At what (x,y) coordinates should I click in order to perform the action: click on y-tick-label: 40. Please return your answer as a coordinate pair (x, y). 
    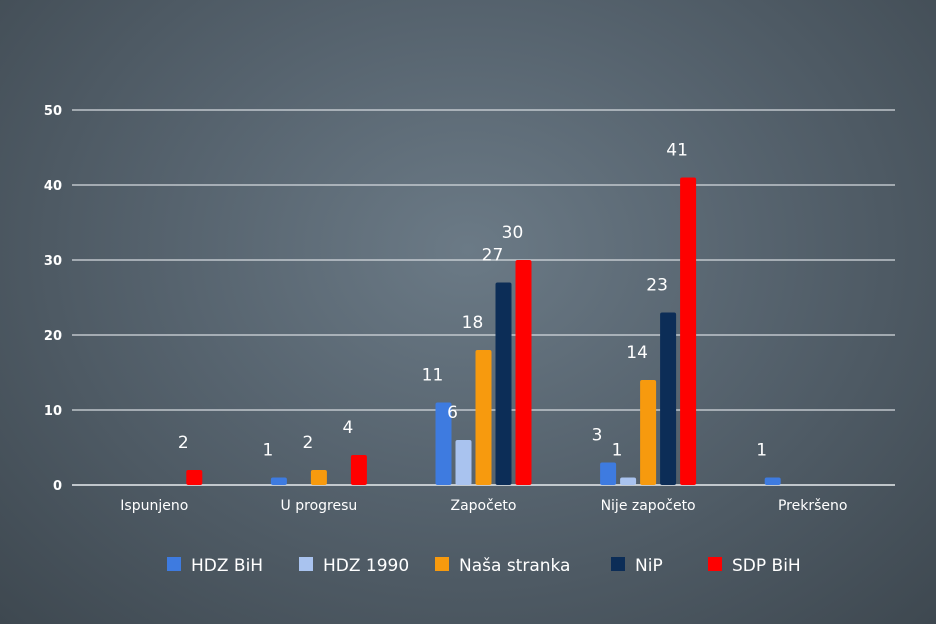
    Looking at the image, I should click on (53, 186).